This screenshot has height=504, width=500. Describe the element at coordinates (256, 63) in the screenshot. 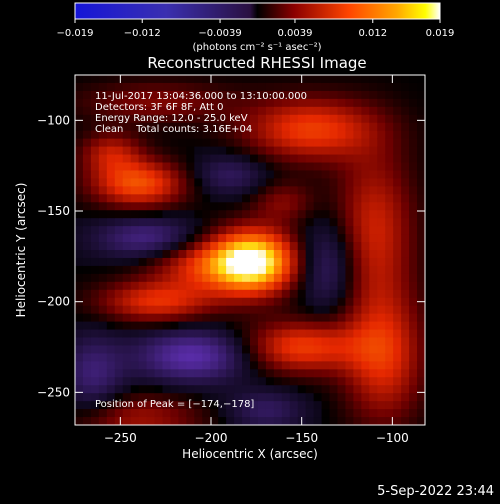

I see `chart-title: Reconstructed RHESSI Image` at that location.